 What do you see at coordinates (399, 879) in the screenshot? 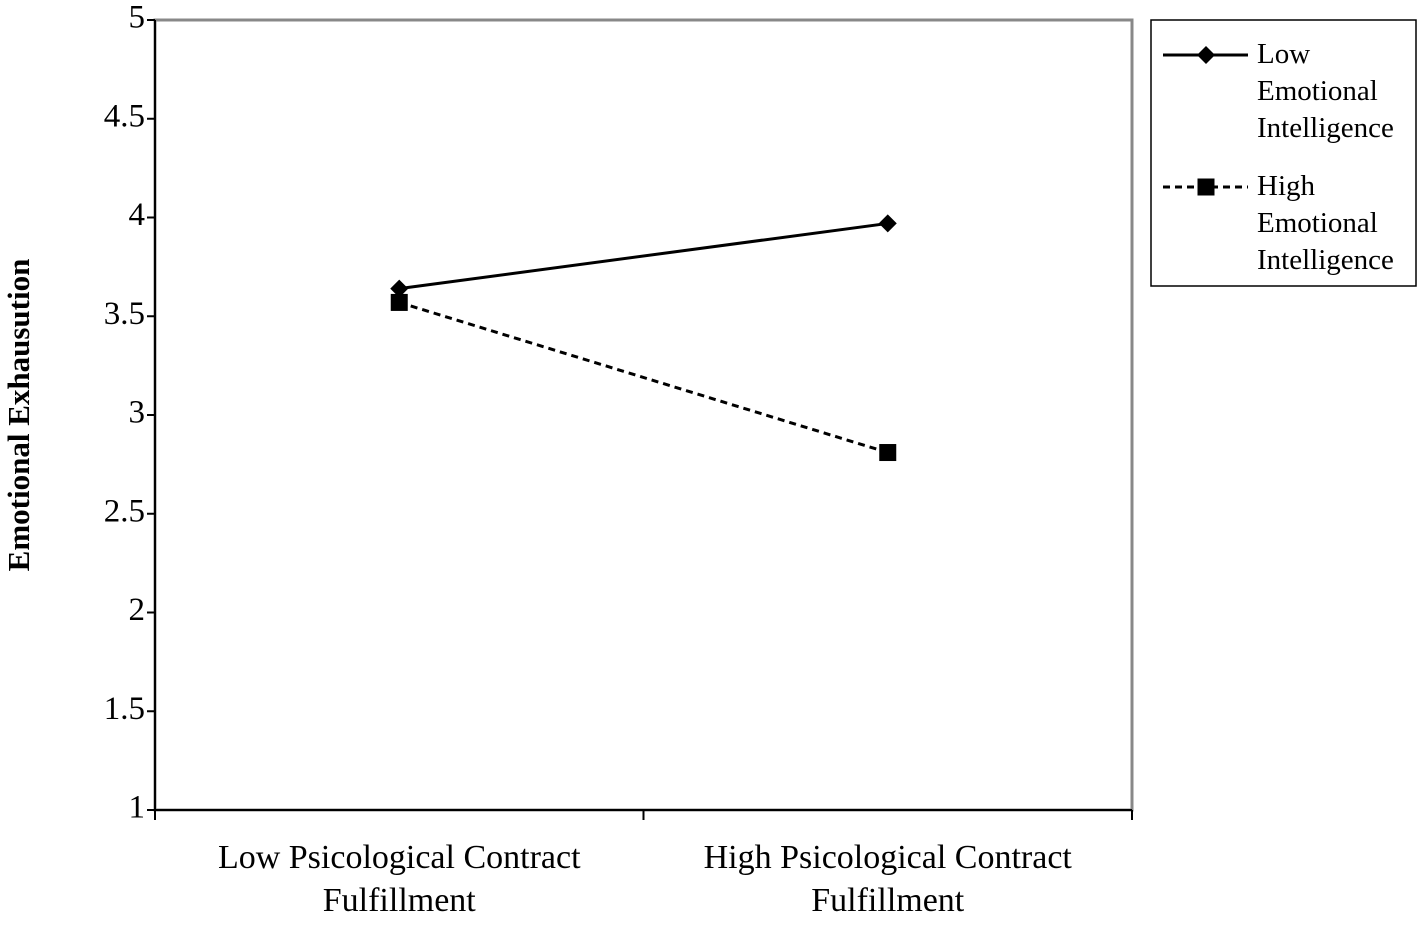
I see `x-tick-label: Low Psicological Contract Fulfillment` at bounding box center [399, 879].